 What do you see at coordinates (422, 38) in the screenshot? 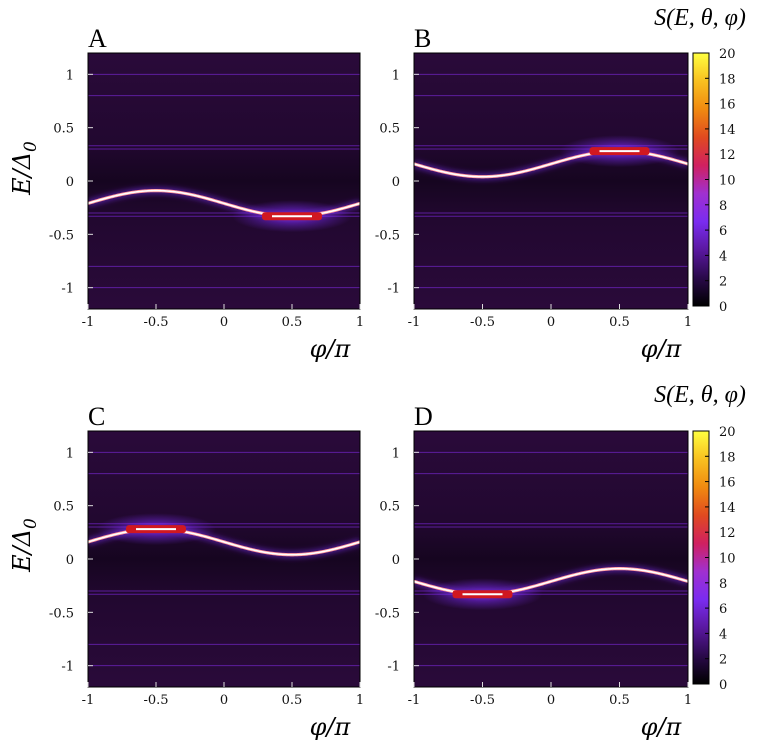
I see `panel-label: B` at bounding box center [422, 38].